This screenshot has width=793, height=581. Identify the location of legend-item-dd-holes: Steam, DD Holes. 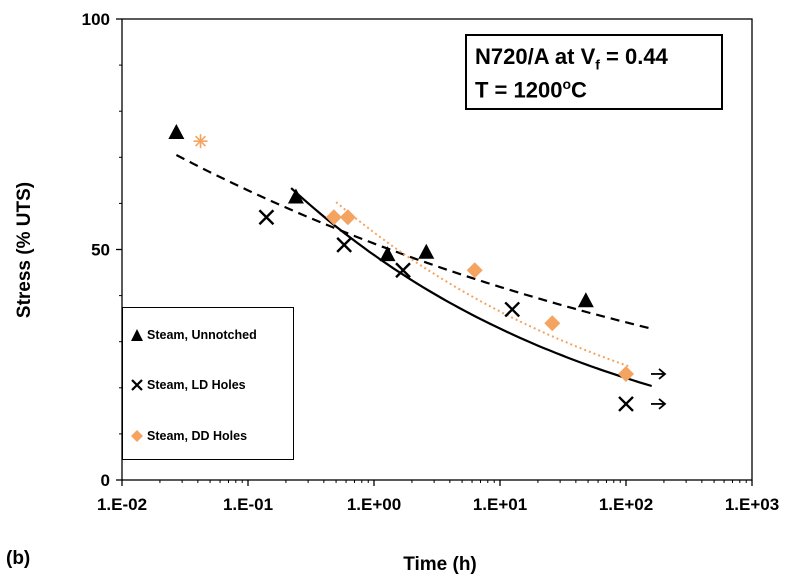
(188, 436).